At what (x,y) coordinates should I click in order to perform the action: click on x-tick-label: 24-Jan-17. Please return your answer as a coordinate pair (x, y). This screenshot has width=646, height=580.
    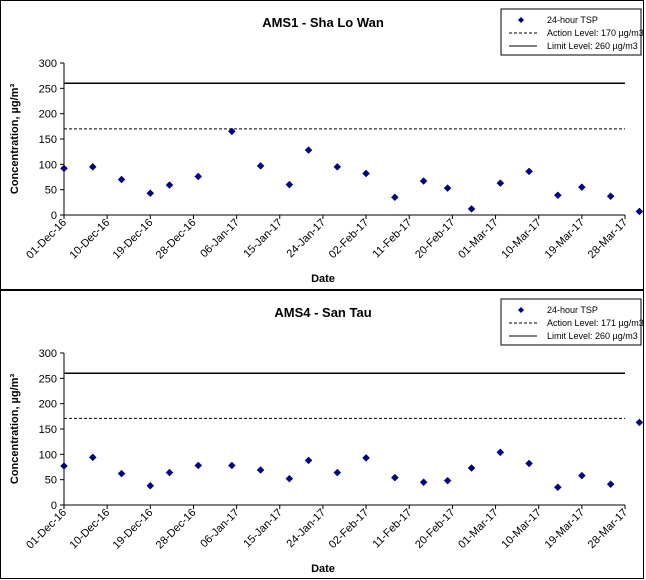
    Looking at the image, I should click on (307, 239).